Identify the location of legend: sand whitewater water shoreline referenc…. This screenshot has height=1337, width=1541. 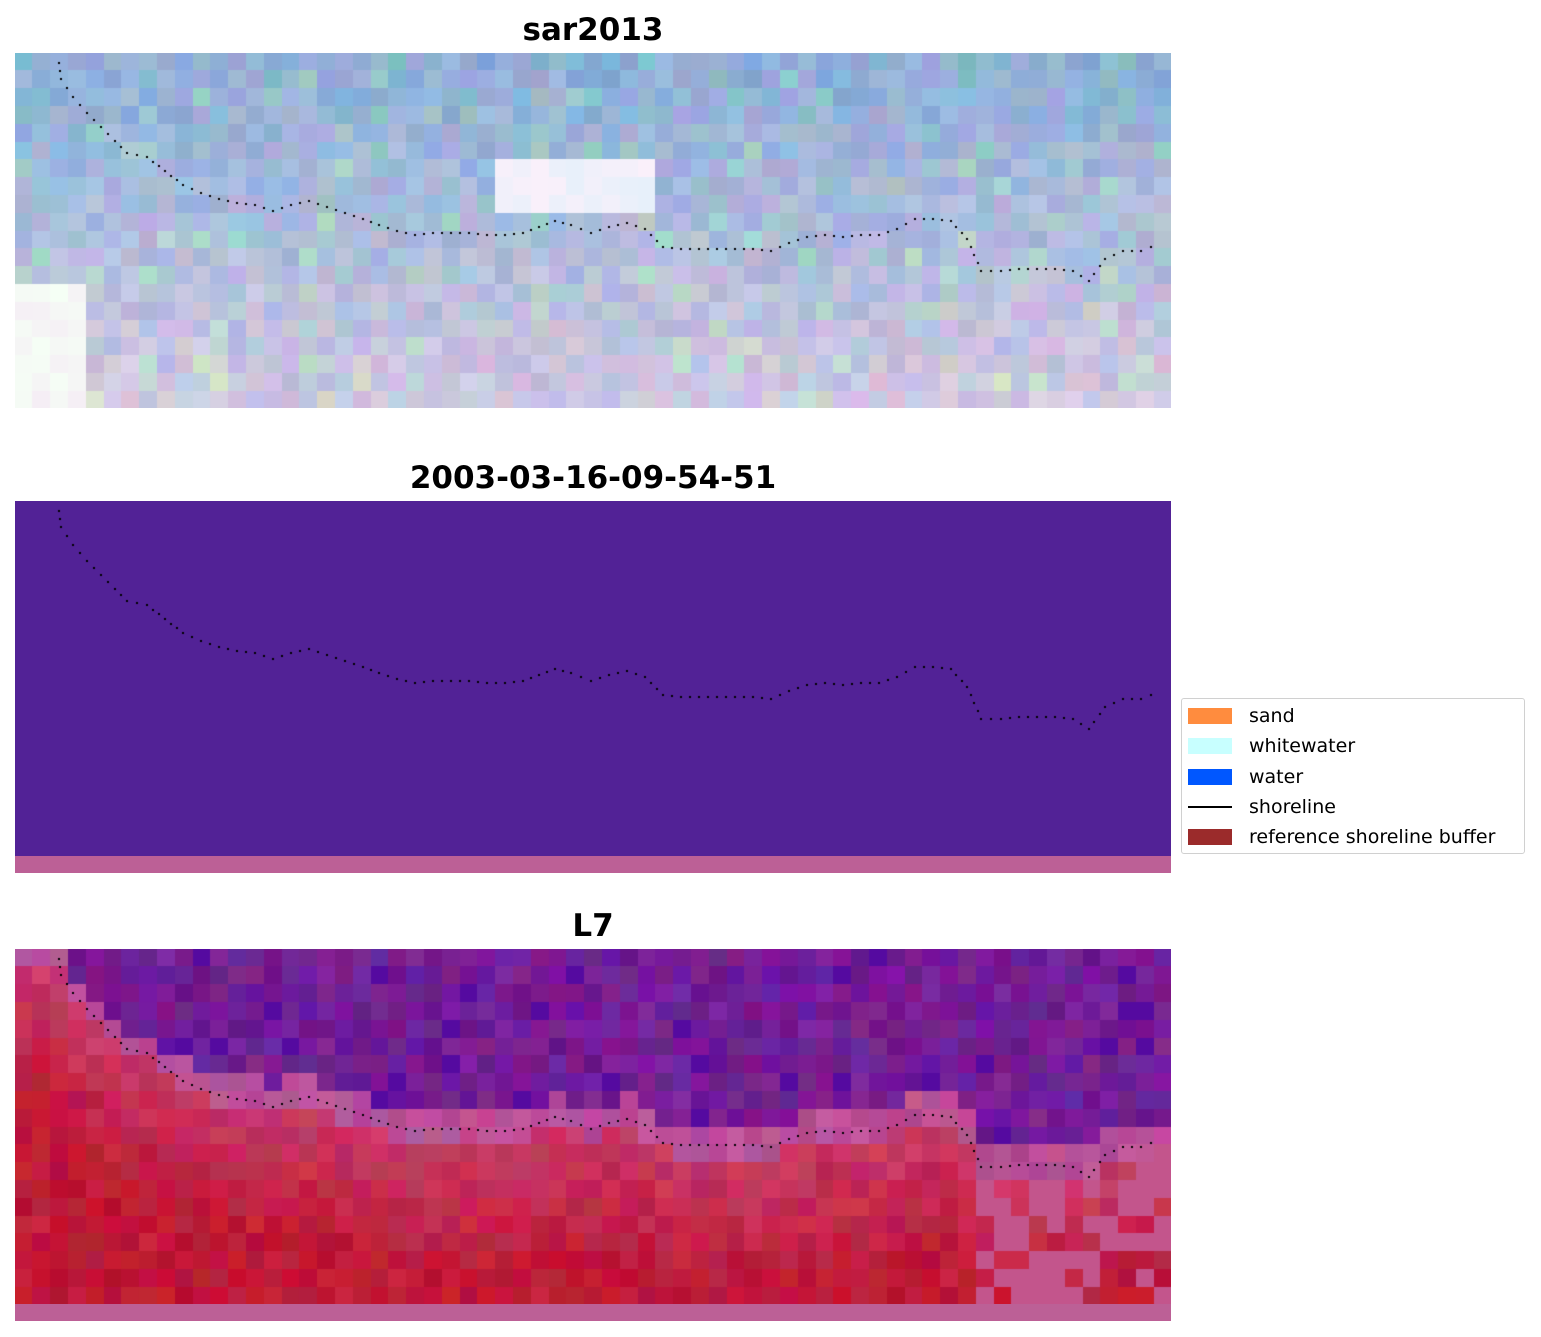
(1353, 776).